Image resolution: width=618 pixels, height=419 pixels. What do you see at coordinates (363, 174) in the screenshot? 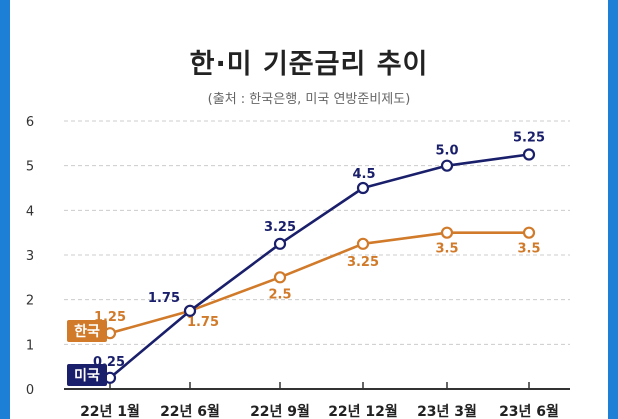
I see `usa-data-label: 4.5` at bounding box center [363, 174].